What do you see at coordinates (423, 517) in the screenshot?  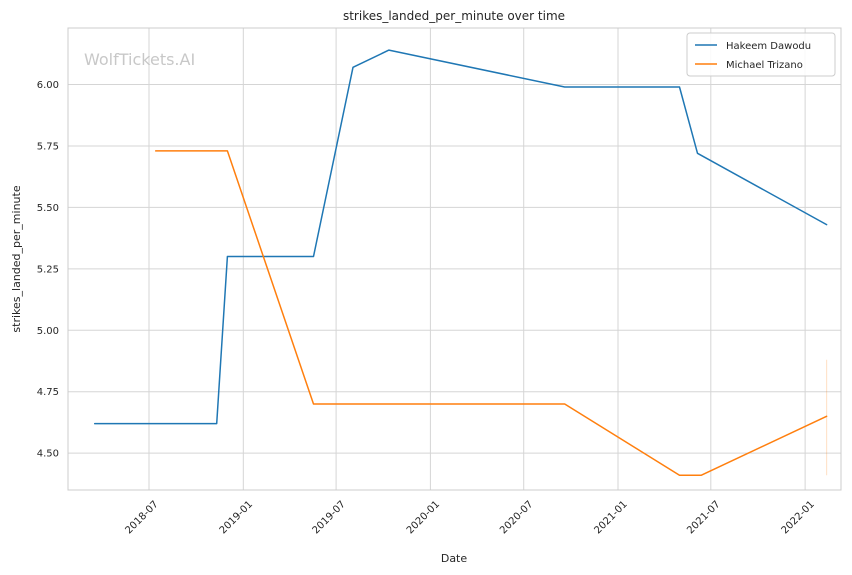 I see `x-tick-label-2020-01: 2020-01` at bounding box center [423, 517].